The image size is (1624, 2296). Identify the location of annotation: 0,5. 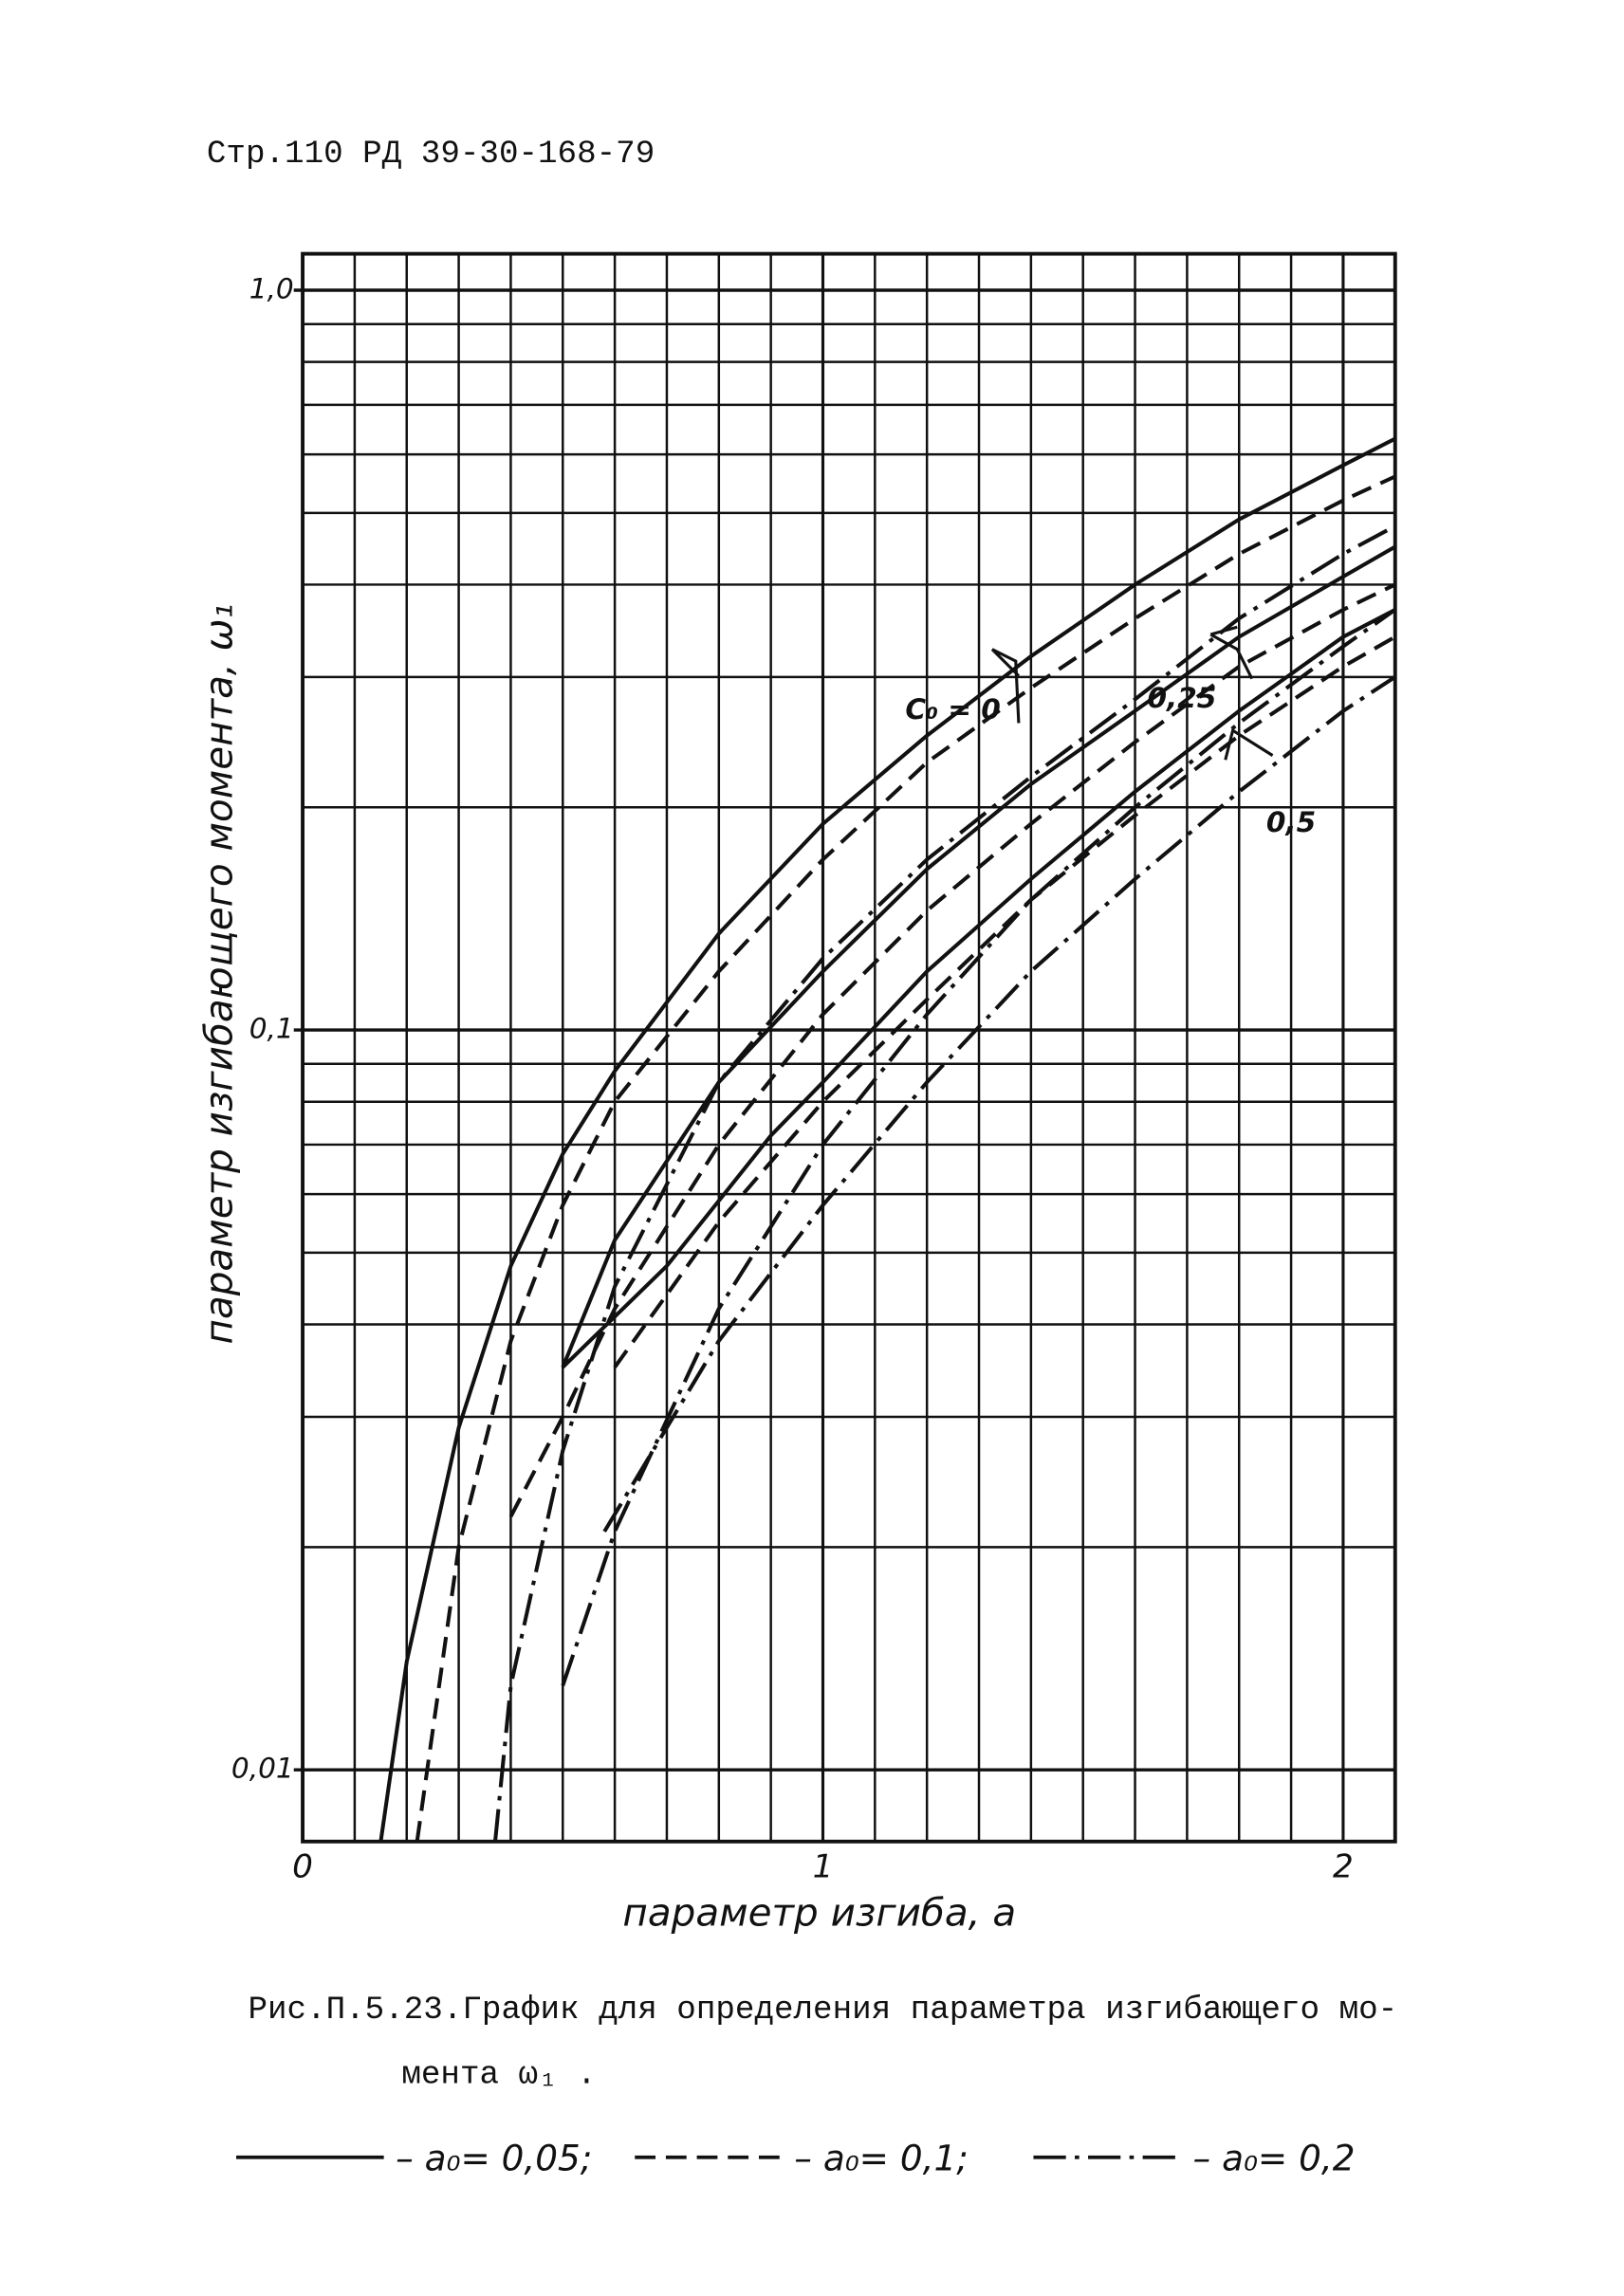
(1291, 822).